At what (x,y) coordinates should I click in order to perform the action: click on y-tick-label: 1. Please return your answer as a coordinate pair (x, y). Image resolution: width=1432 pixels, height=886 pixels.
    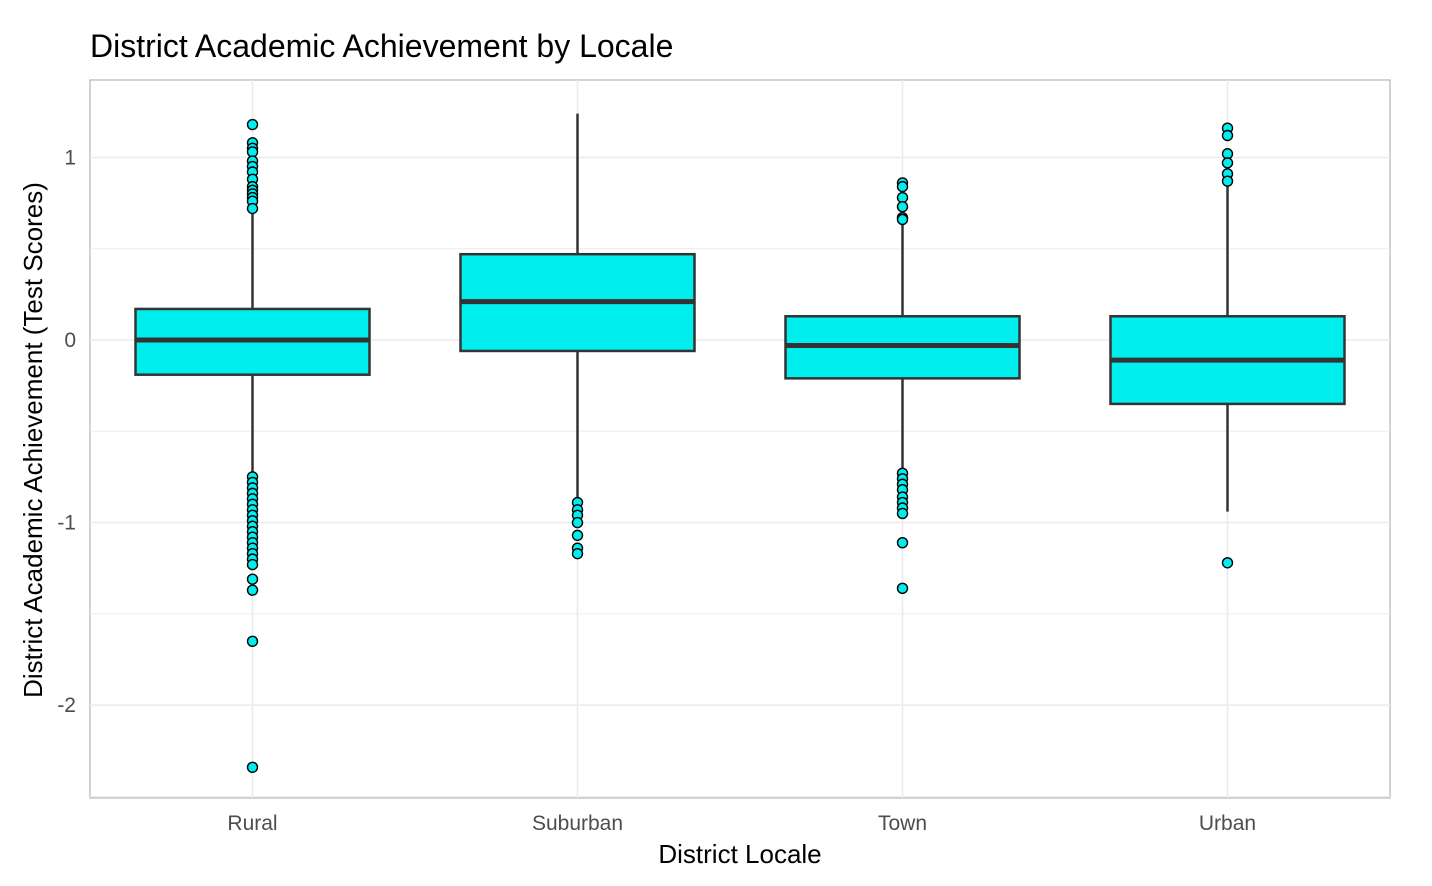
    Looking at the image, I should click on (70, 157).